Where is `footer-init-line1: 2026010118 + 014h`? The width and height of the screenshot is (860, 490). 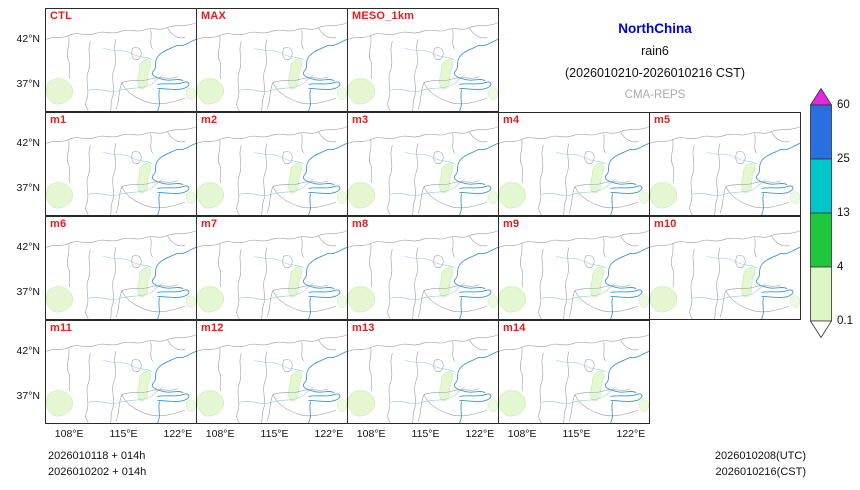
footer-init-line1: 2026010118 + 014h is located at coordinates (97, 456).